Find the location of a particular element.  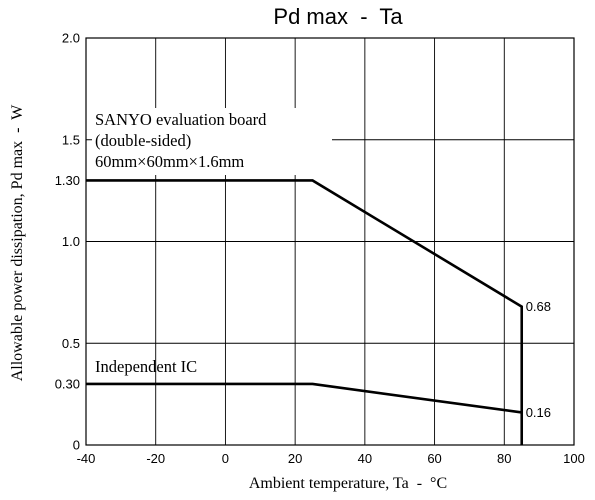

series-end-value-label: 0.16 is located at coordinates (538, 412).